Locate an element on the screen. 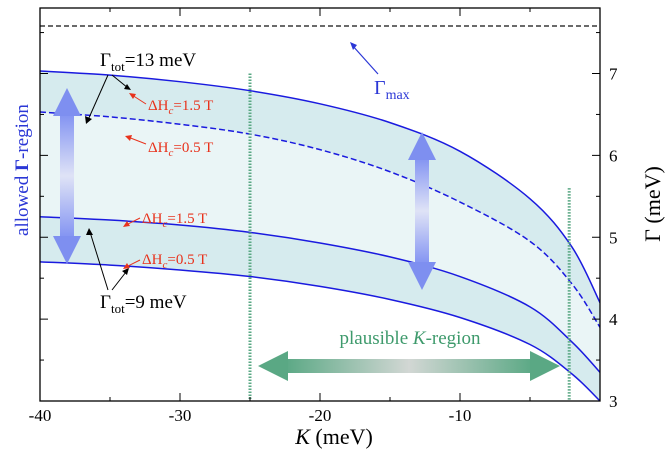 This screenshot has width=667, height=451. allowed-gamma-region-label: allowed Γ-region is located at coordinates (22, 170).